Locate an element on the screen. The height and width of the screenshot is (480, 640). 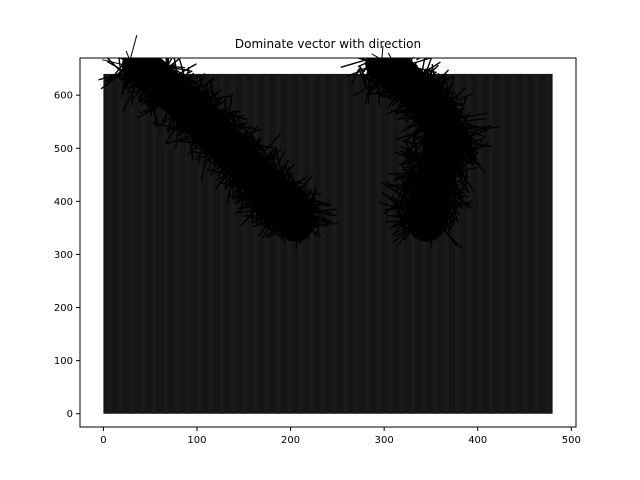
y-tick-label: 500 is located at coordinates (63, 149).